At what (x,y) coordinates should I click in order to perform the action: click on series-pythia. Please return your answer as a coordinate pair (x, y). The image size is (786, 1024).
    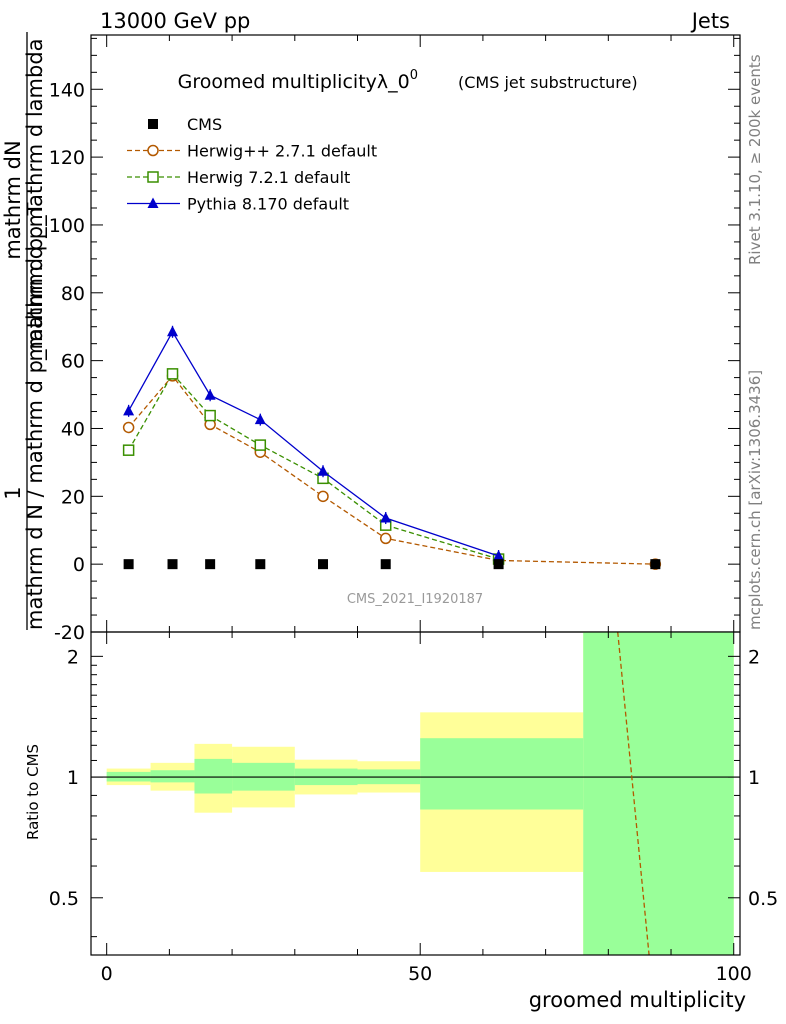
    Looking at the image, I should click on (314, 444).